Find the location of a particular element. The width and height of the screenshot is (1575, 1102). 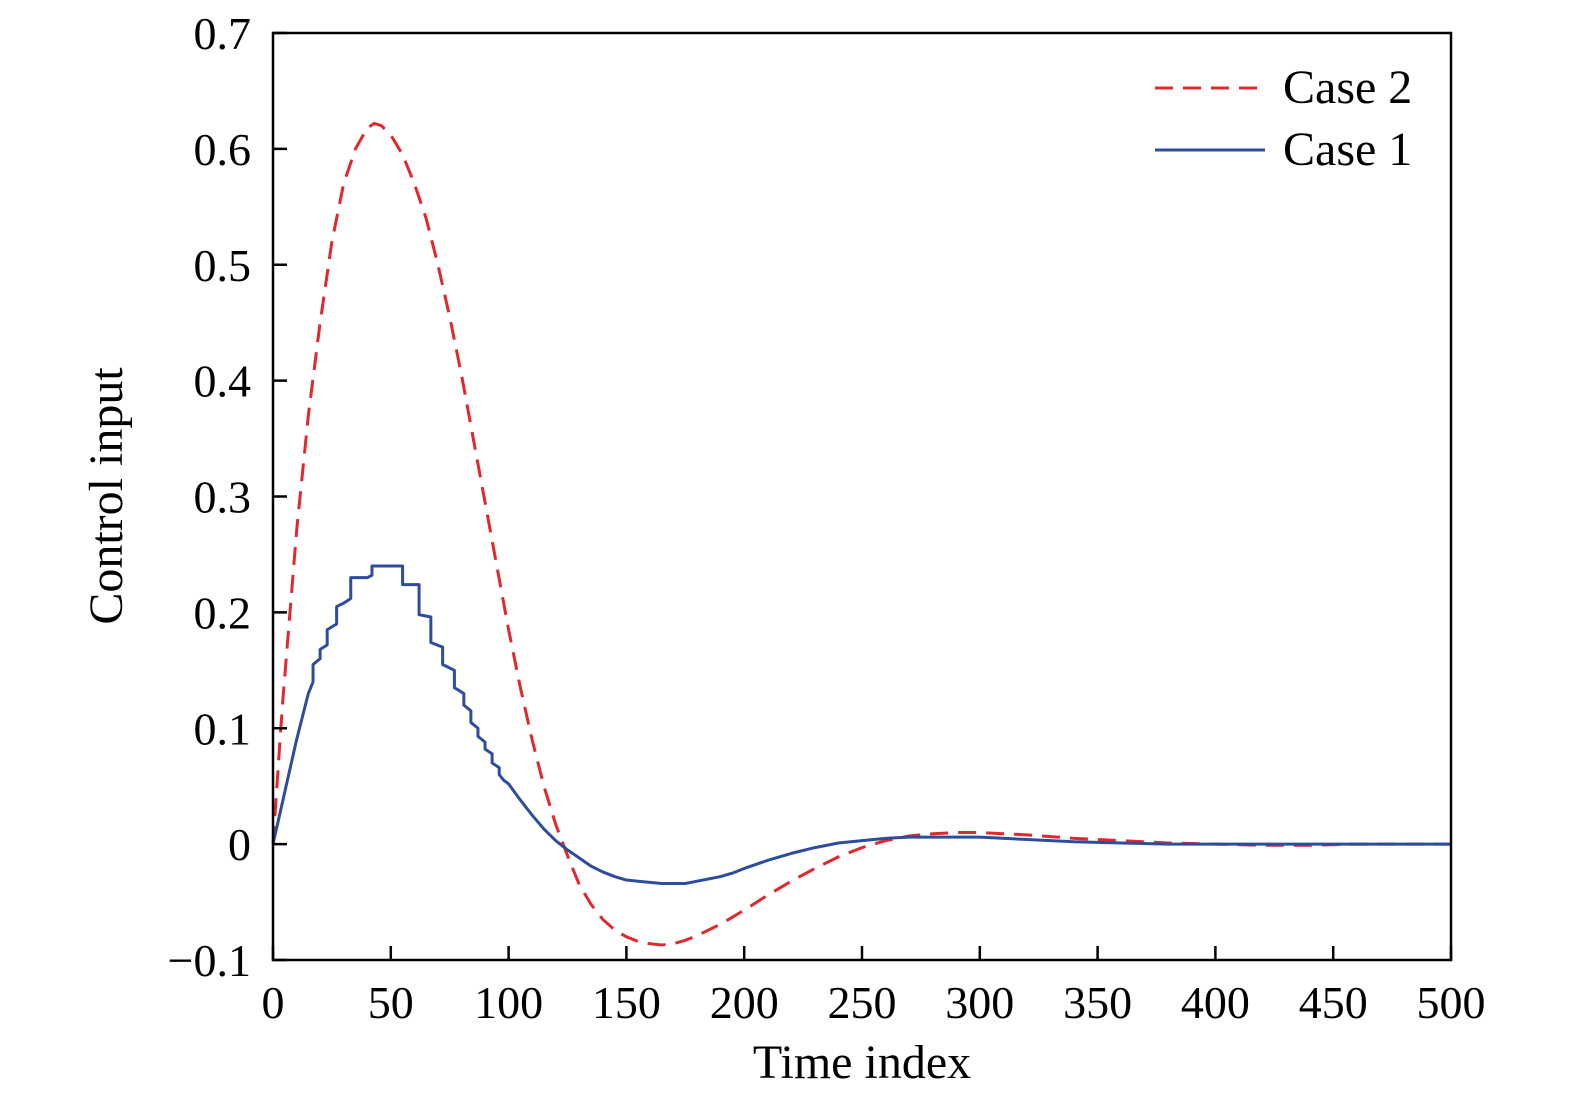

legend: Case 2 Case 1 is located at coordinates (1283, 118).